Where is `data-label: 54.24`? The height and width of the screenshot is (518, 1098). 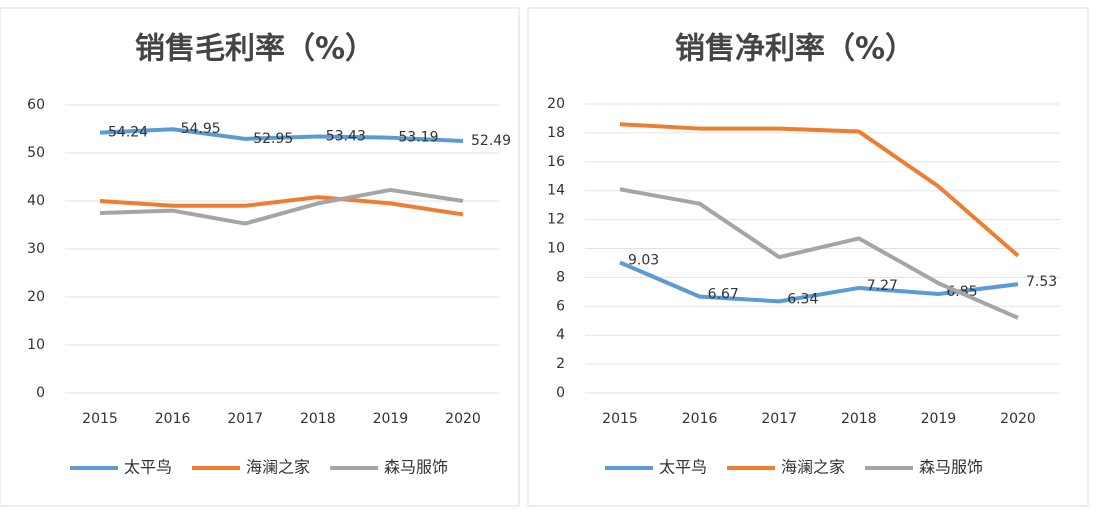
data-label: 54.24 is located at coordinates (128, 133).